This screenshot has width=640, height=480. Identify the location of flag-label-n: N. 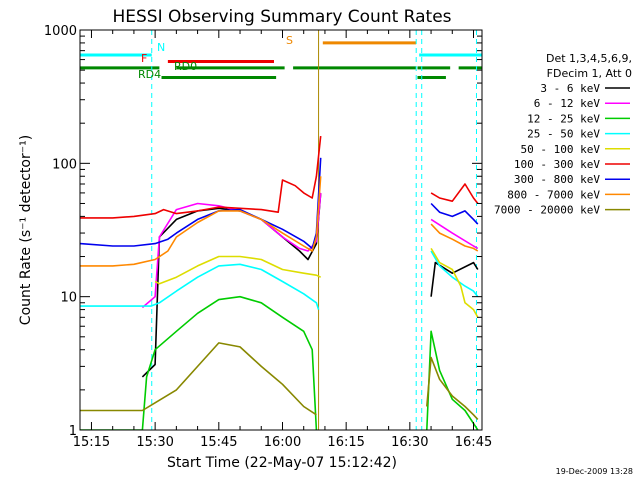
(161, 47).